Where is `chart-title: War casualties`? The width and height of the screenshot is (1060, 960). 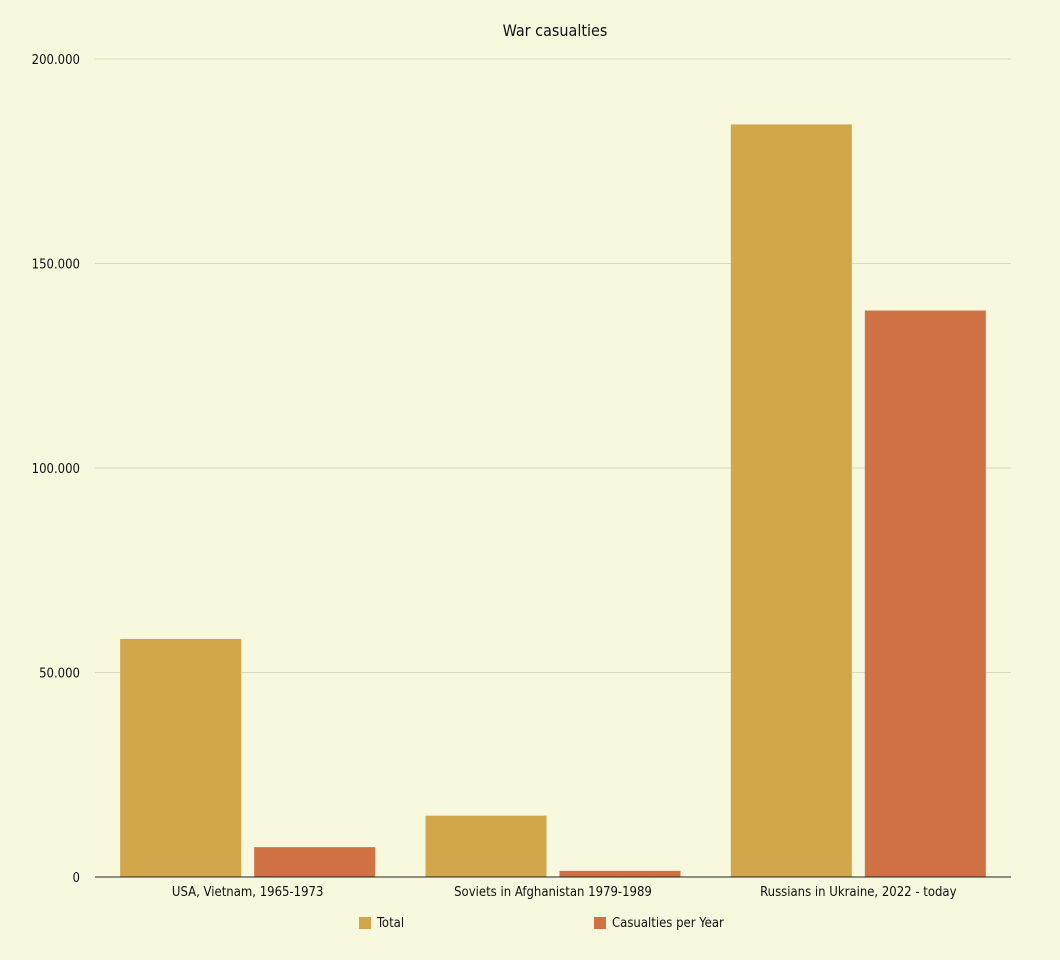 chart-title: War casualties is located at coordinates (555, 30).